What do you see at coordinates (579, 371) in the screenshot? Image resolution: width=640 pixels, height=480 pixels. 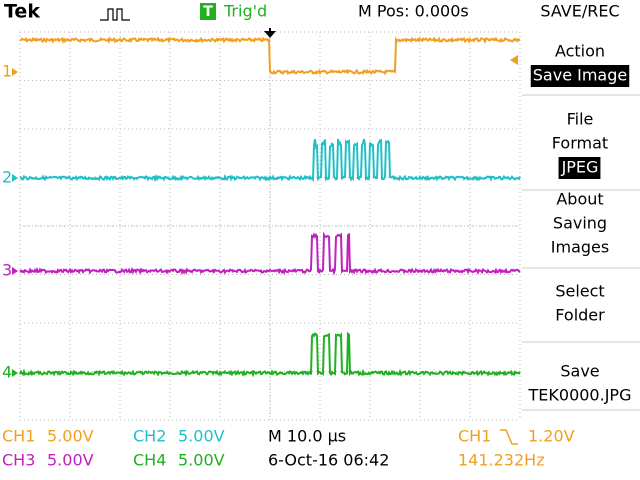 I see `menu-label: Save` at bounding box center [579, 371].